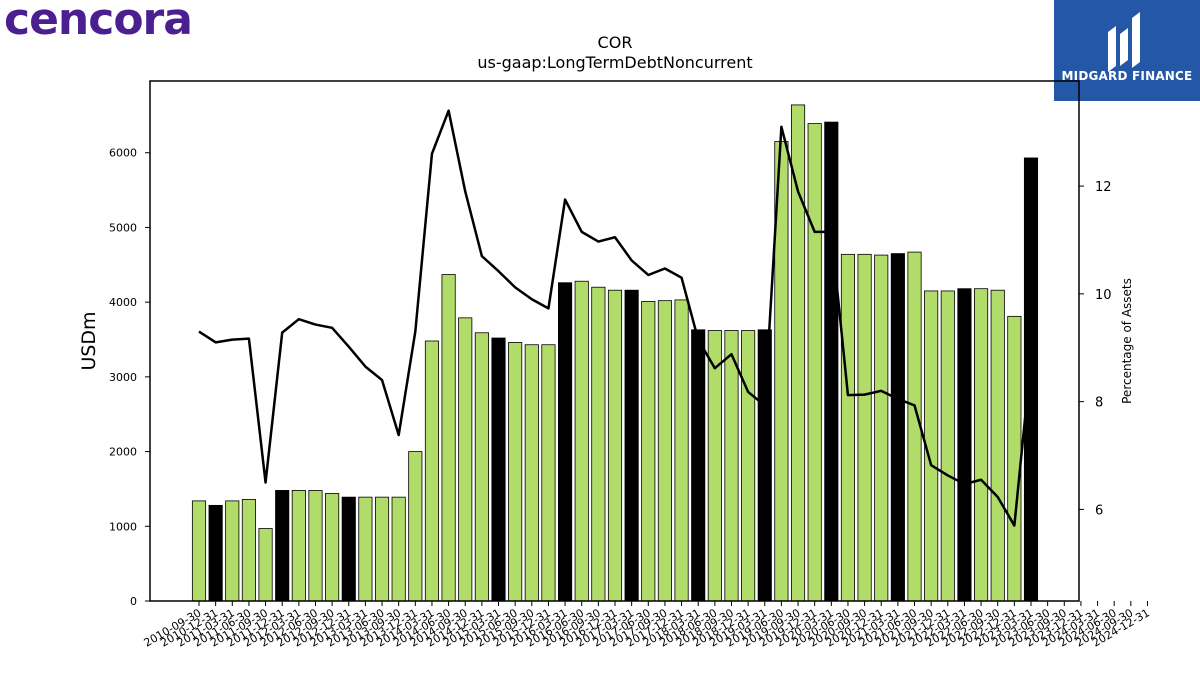 The width and height of the screenshot is (1200, 675). Describe the element at coordinates (615, 42) in the screenshot. I see `chart-title: COR` at that location.